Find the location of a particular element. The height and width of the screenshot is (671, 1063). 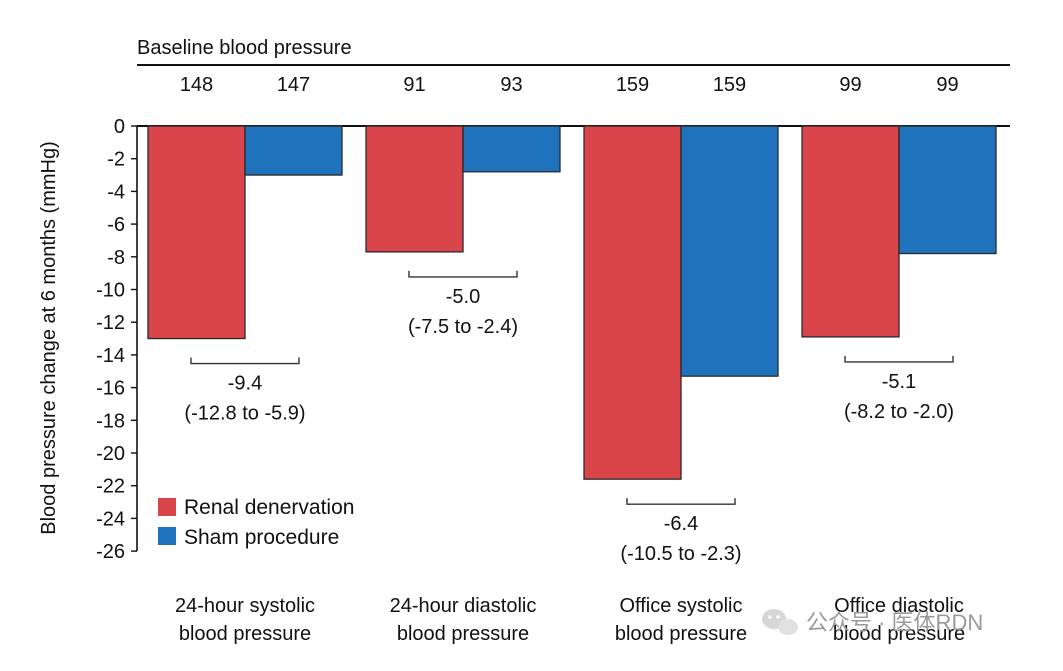

y-tick-label: -10 is located at coordinates (110, 291).